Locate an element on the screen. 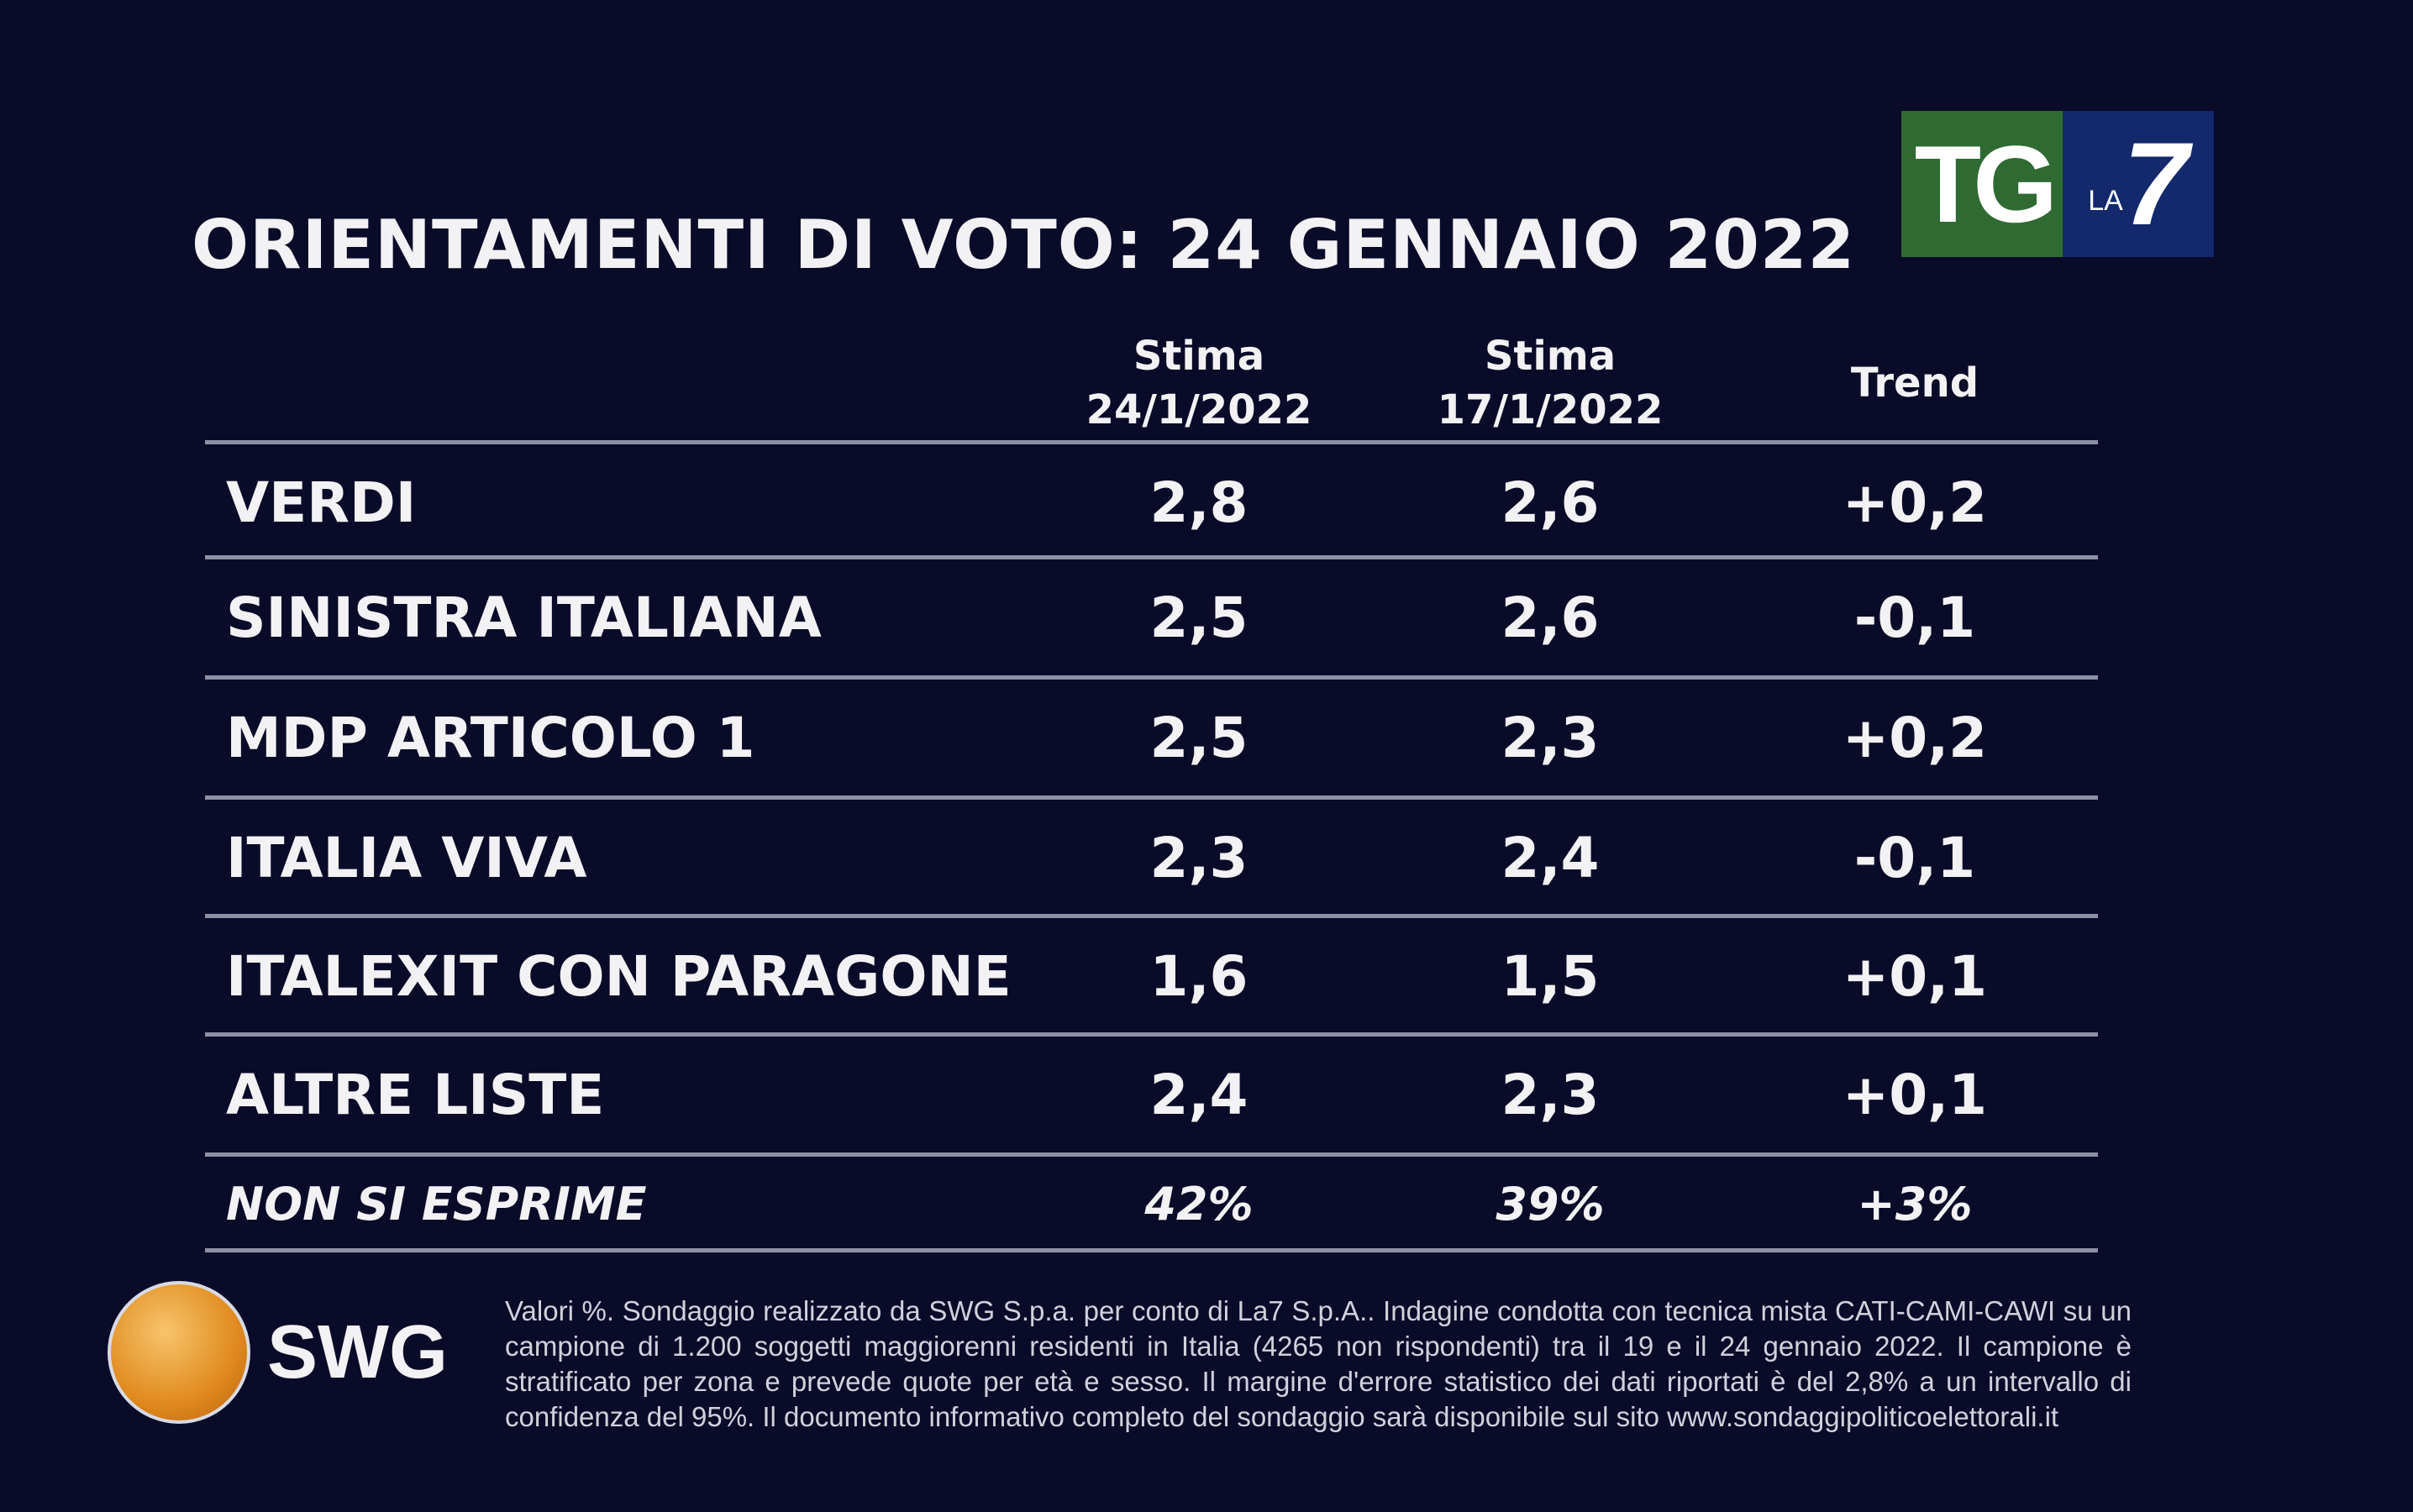 This screenshot has height=1512, width=2413. value-24: 42% is located at coordinates (1199, 1204).